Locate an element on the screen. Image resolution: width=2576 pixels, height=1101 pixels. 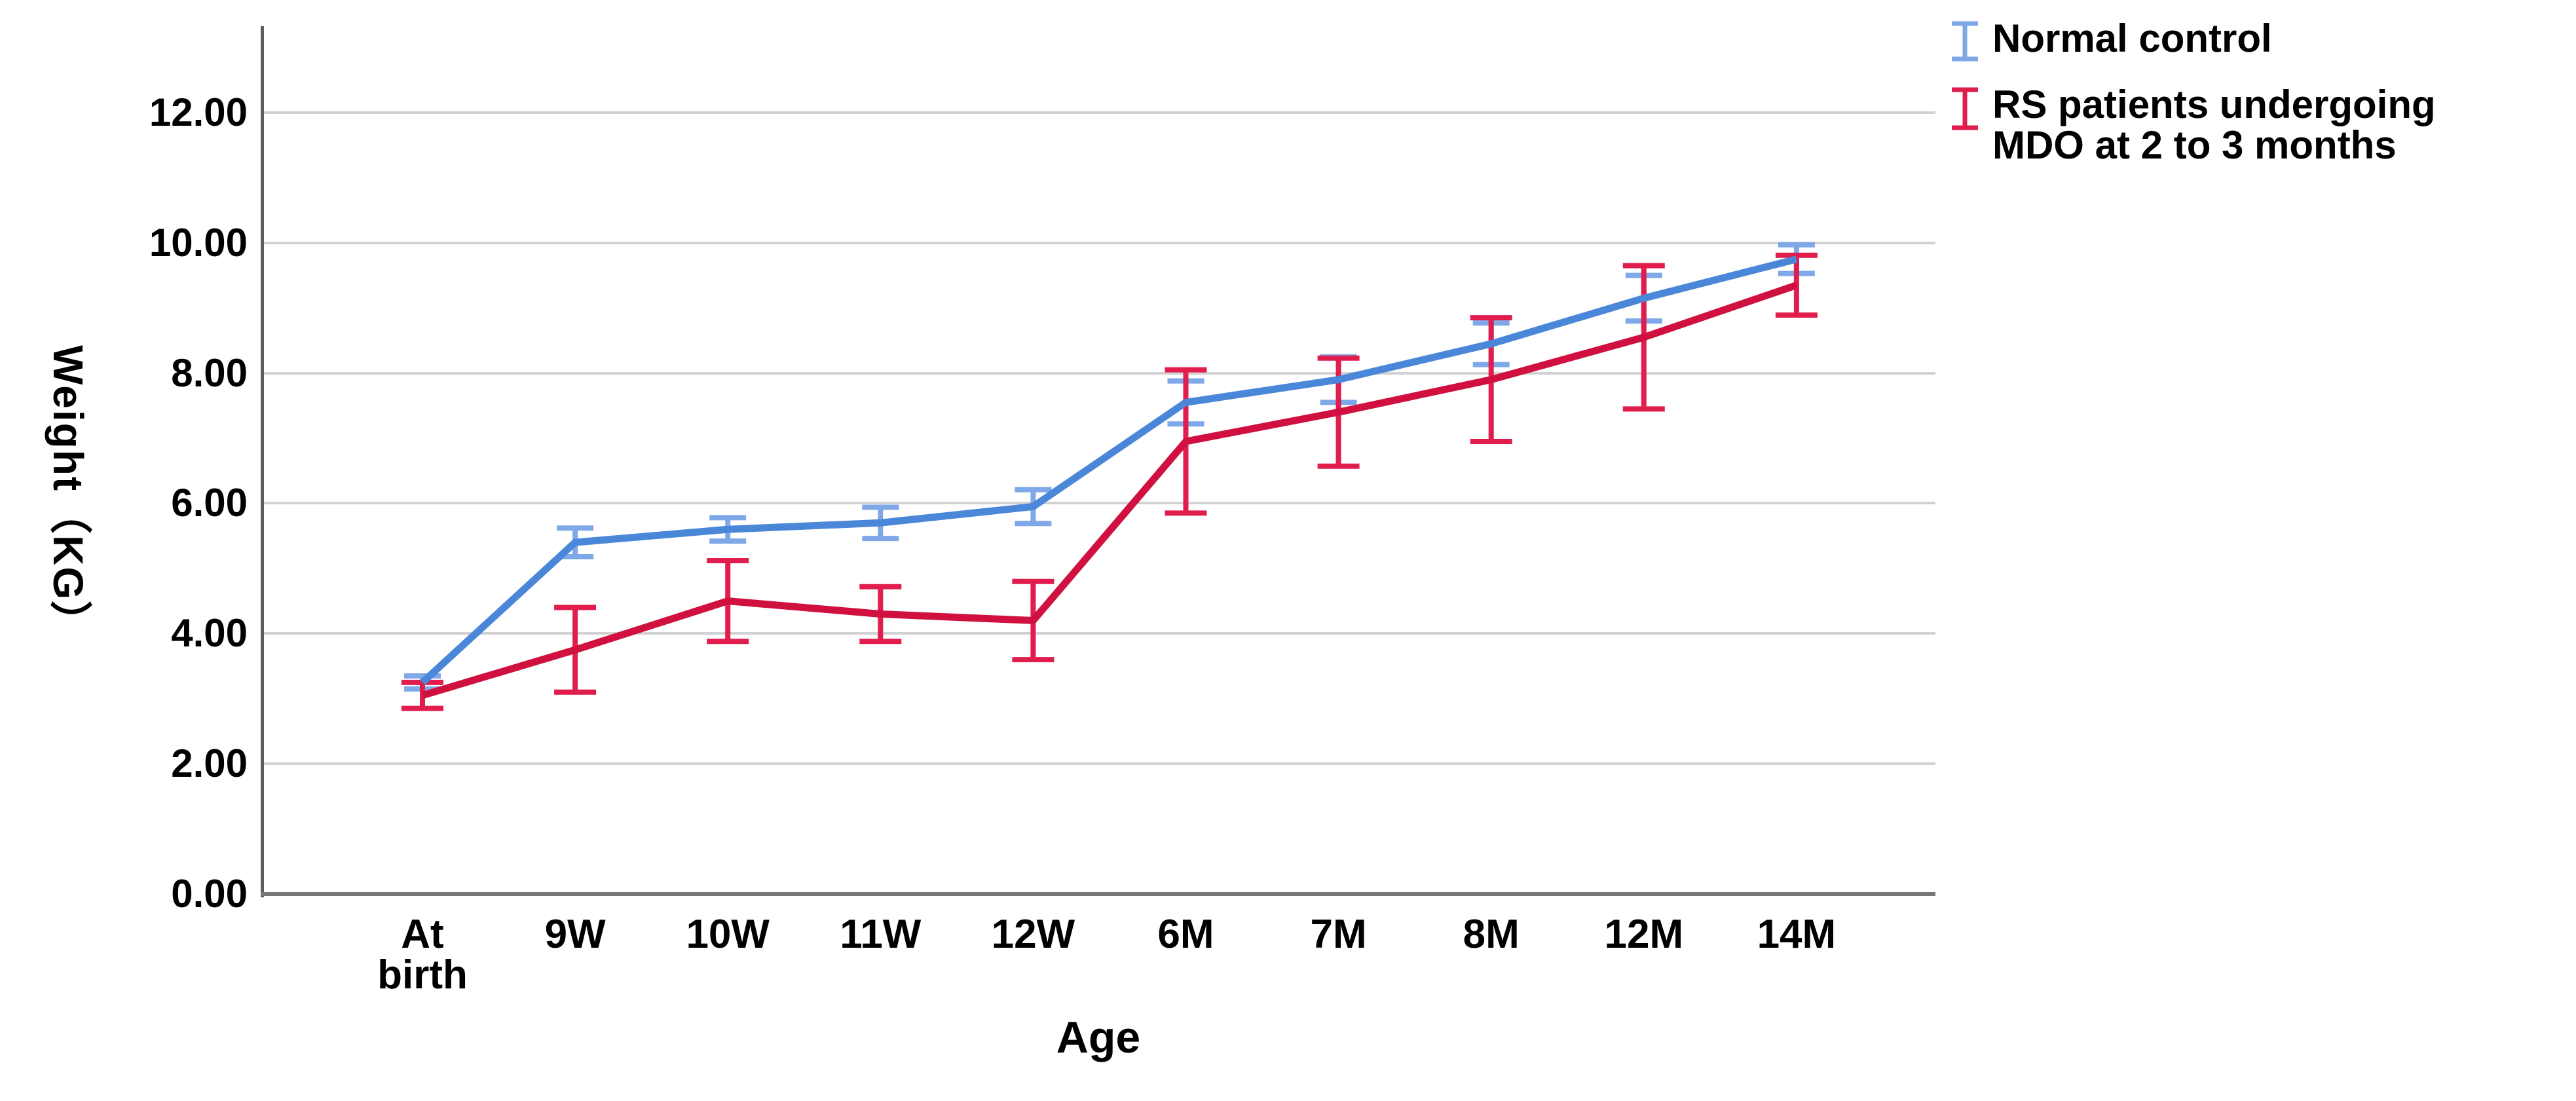
y-tick-label: 0.00 is located at coordinates (209, 894).